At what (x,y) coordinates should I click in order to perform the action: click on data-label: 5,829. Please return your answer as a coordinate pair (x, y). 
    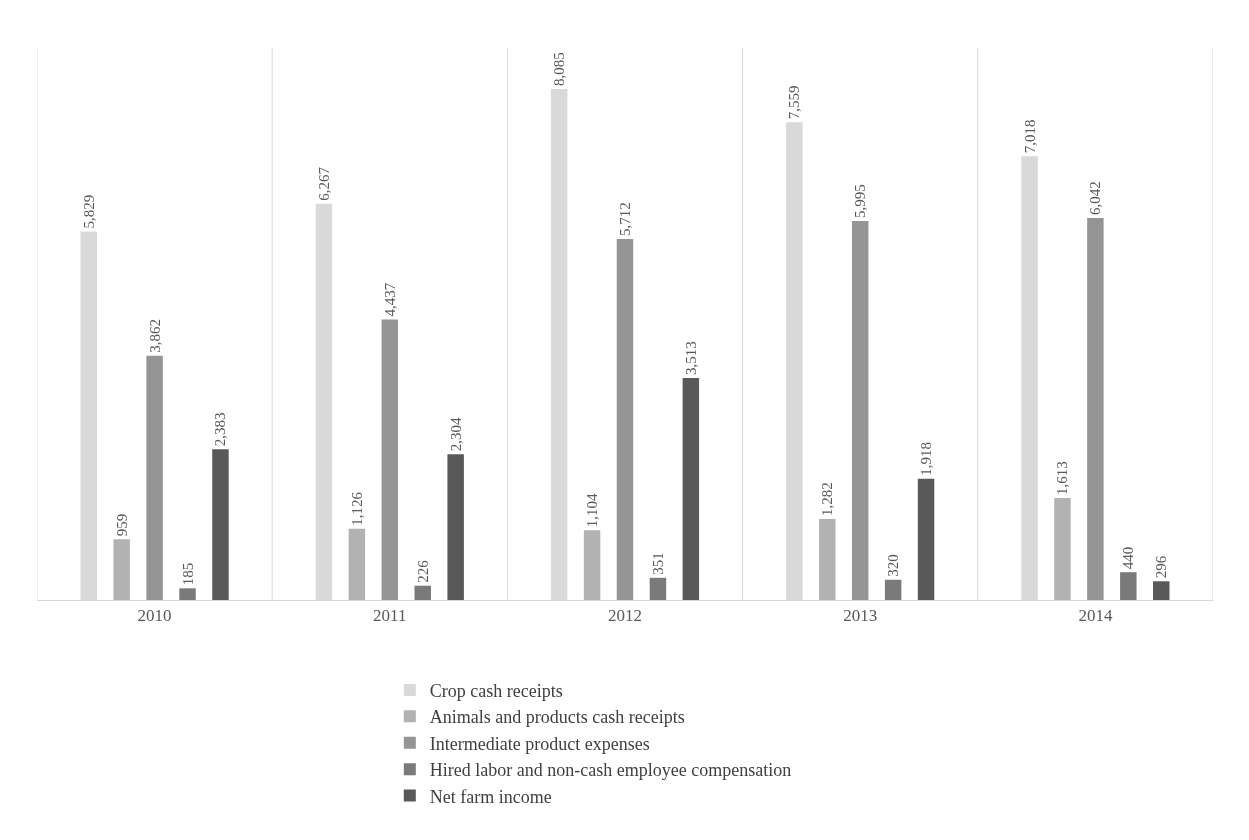
    Looking at the image, I should click on (88, 211).